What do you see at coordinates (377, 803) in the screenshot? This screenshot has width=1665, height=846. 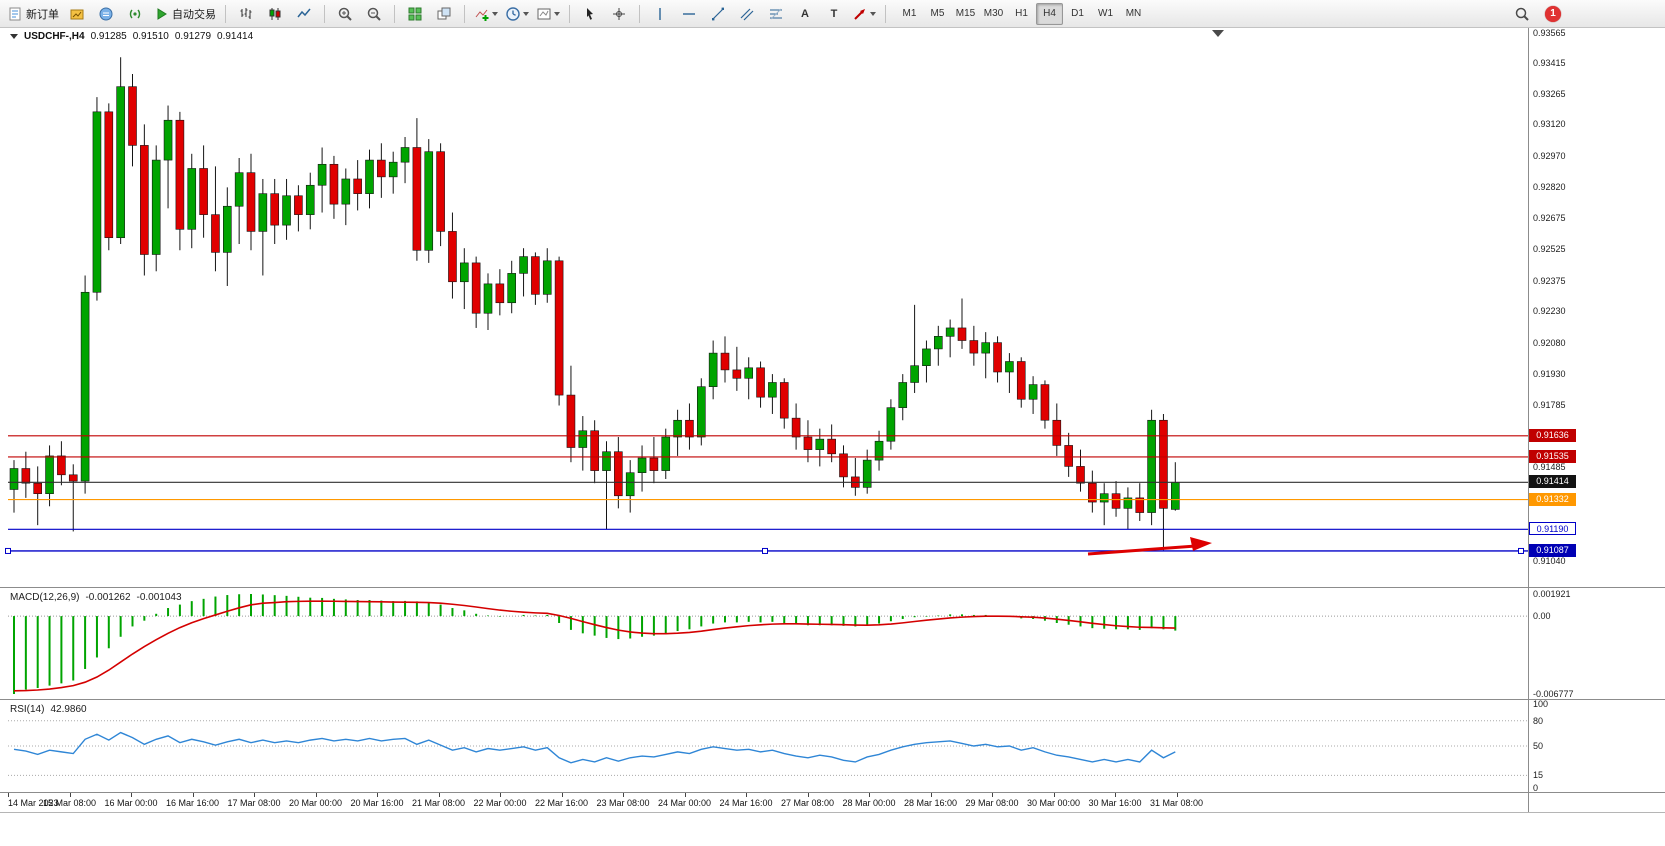 I see `time-label: 20 Mar 16:00` at bounding box center [377, 803].